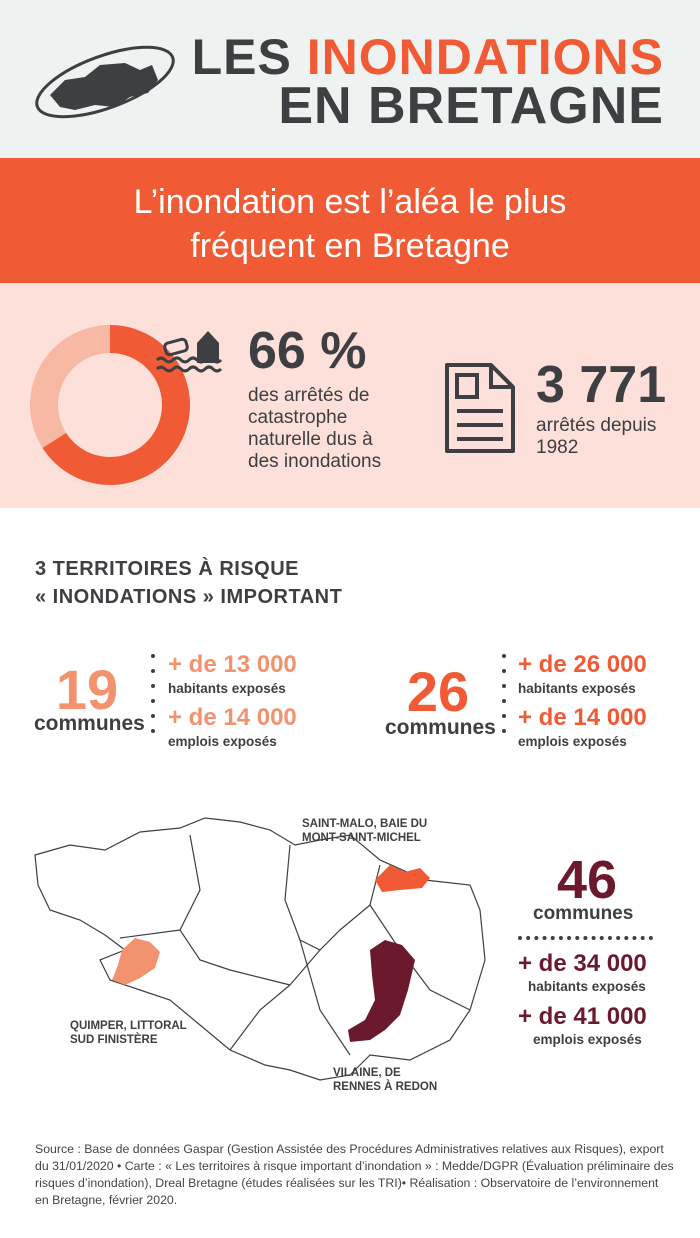 Image resolution: width=700 pixels, height=1238 pixels. I want to click on territory-3-communes: 46, so click(587, 880).